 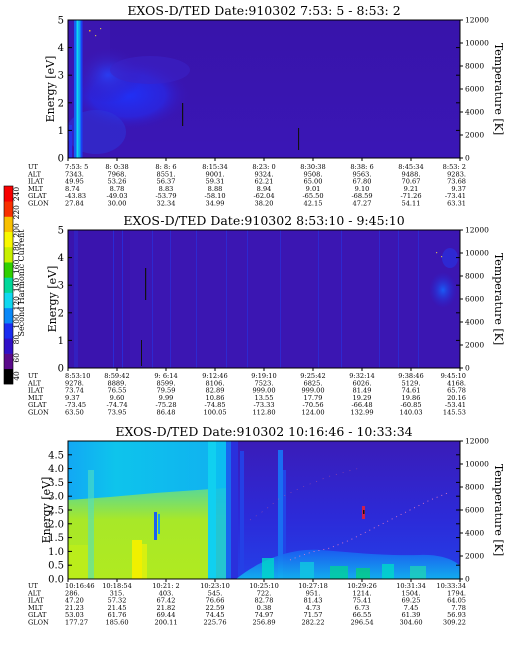 I want to click on orbit-cell: 10:16:46, so click(x=80, y=586).